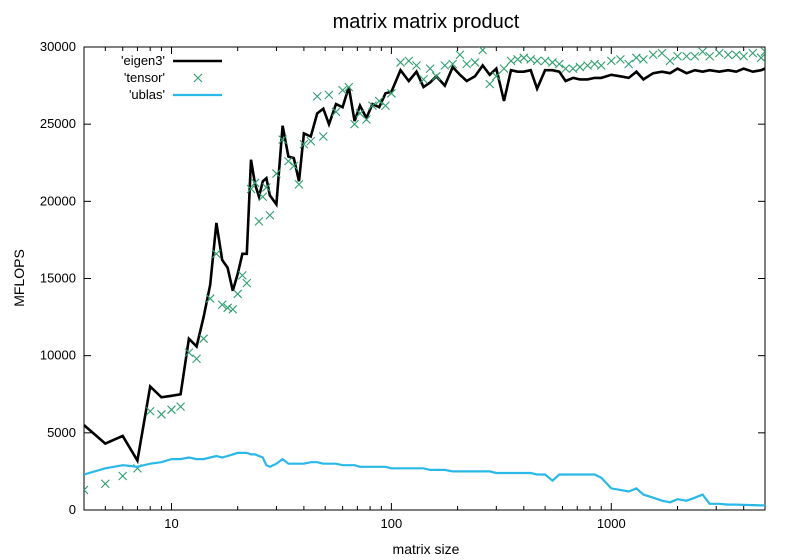 This screenshot has width=800, height=560. I want to click on y-tick-label: 30000, so click(58, 46).